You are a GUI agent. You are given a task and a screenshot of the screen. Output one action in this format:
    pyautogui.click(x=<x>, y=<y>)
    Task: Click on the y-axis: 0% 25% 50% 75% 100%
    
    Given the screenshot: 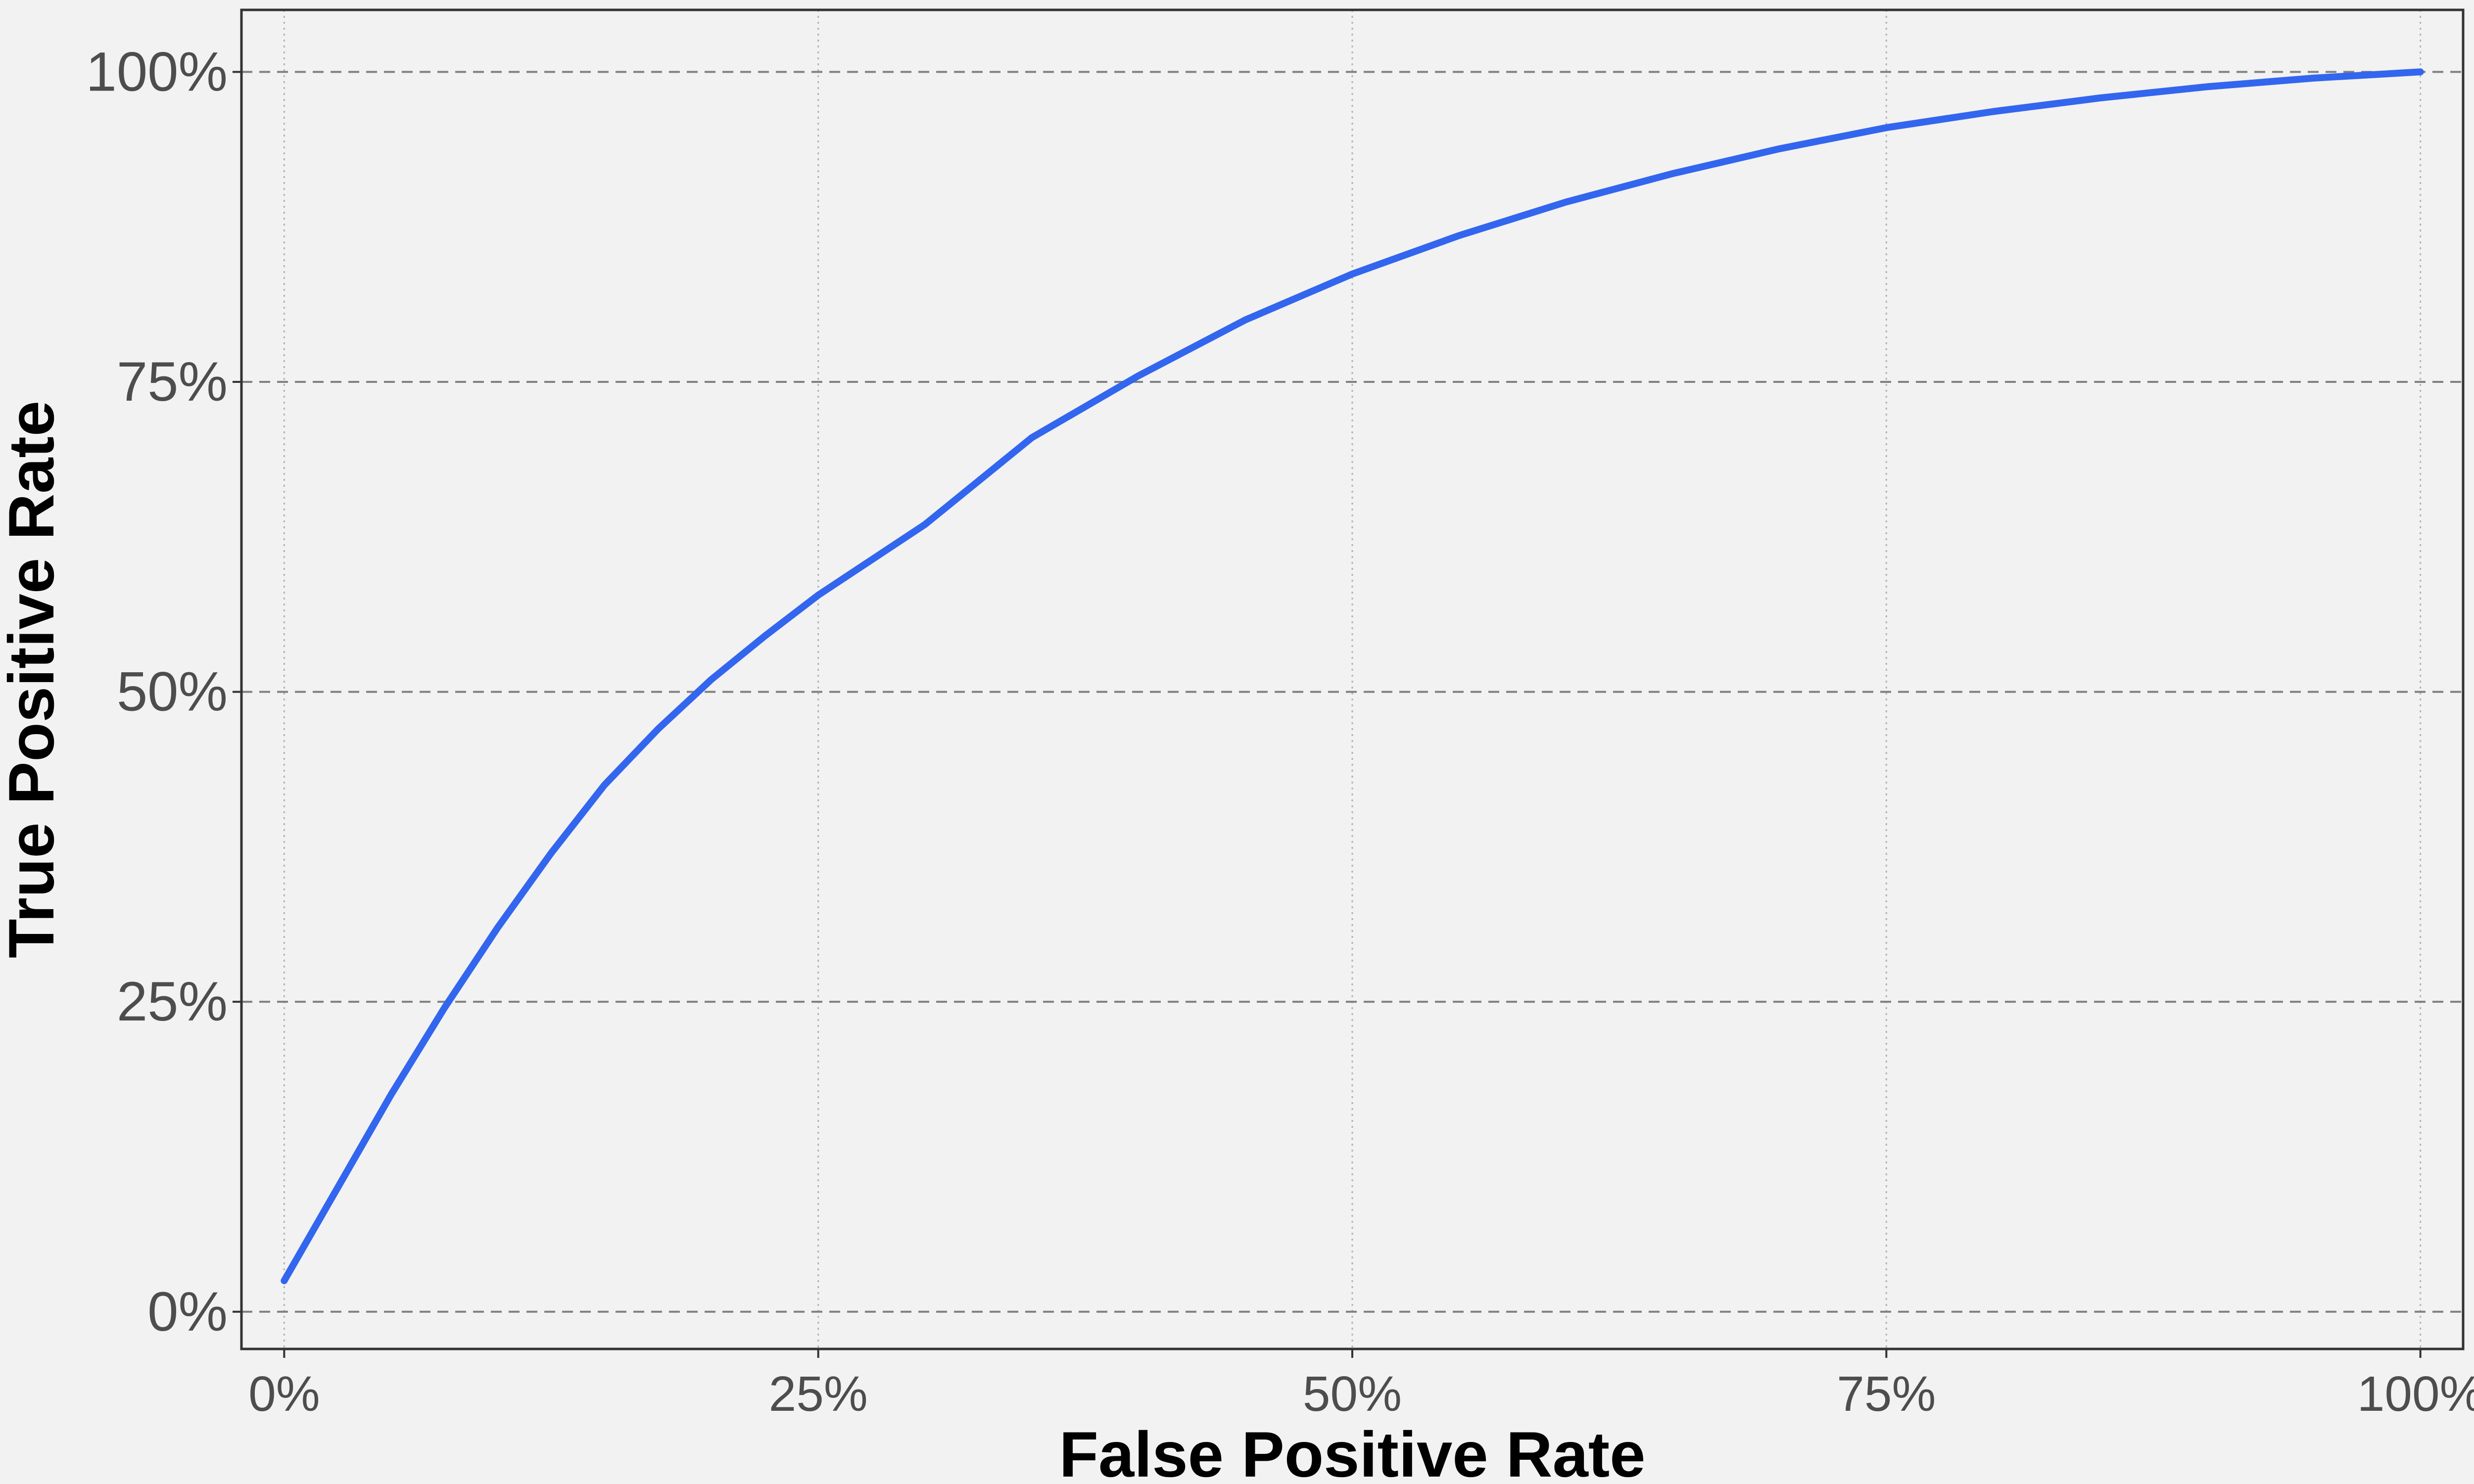 What is the action you would take?
    pyautogui.click(x=164, y=692)
    